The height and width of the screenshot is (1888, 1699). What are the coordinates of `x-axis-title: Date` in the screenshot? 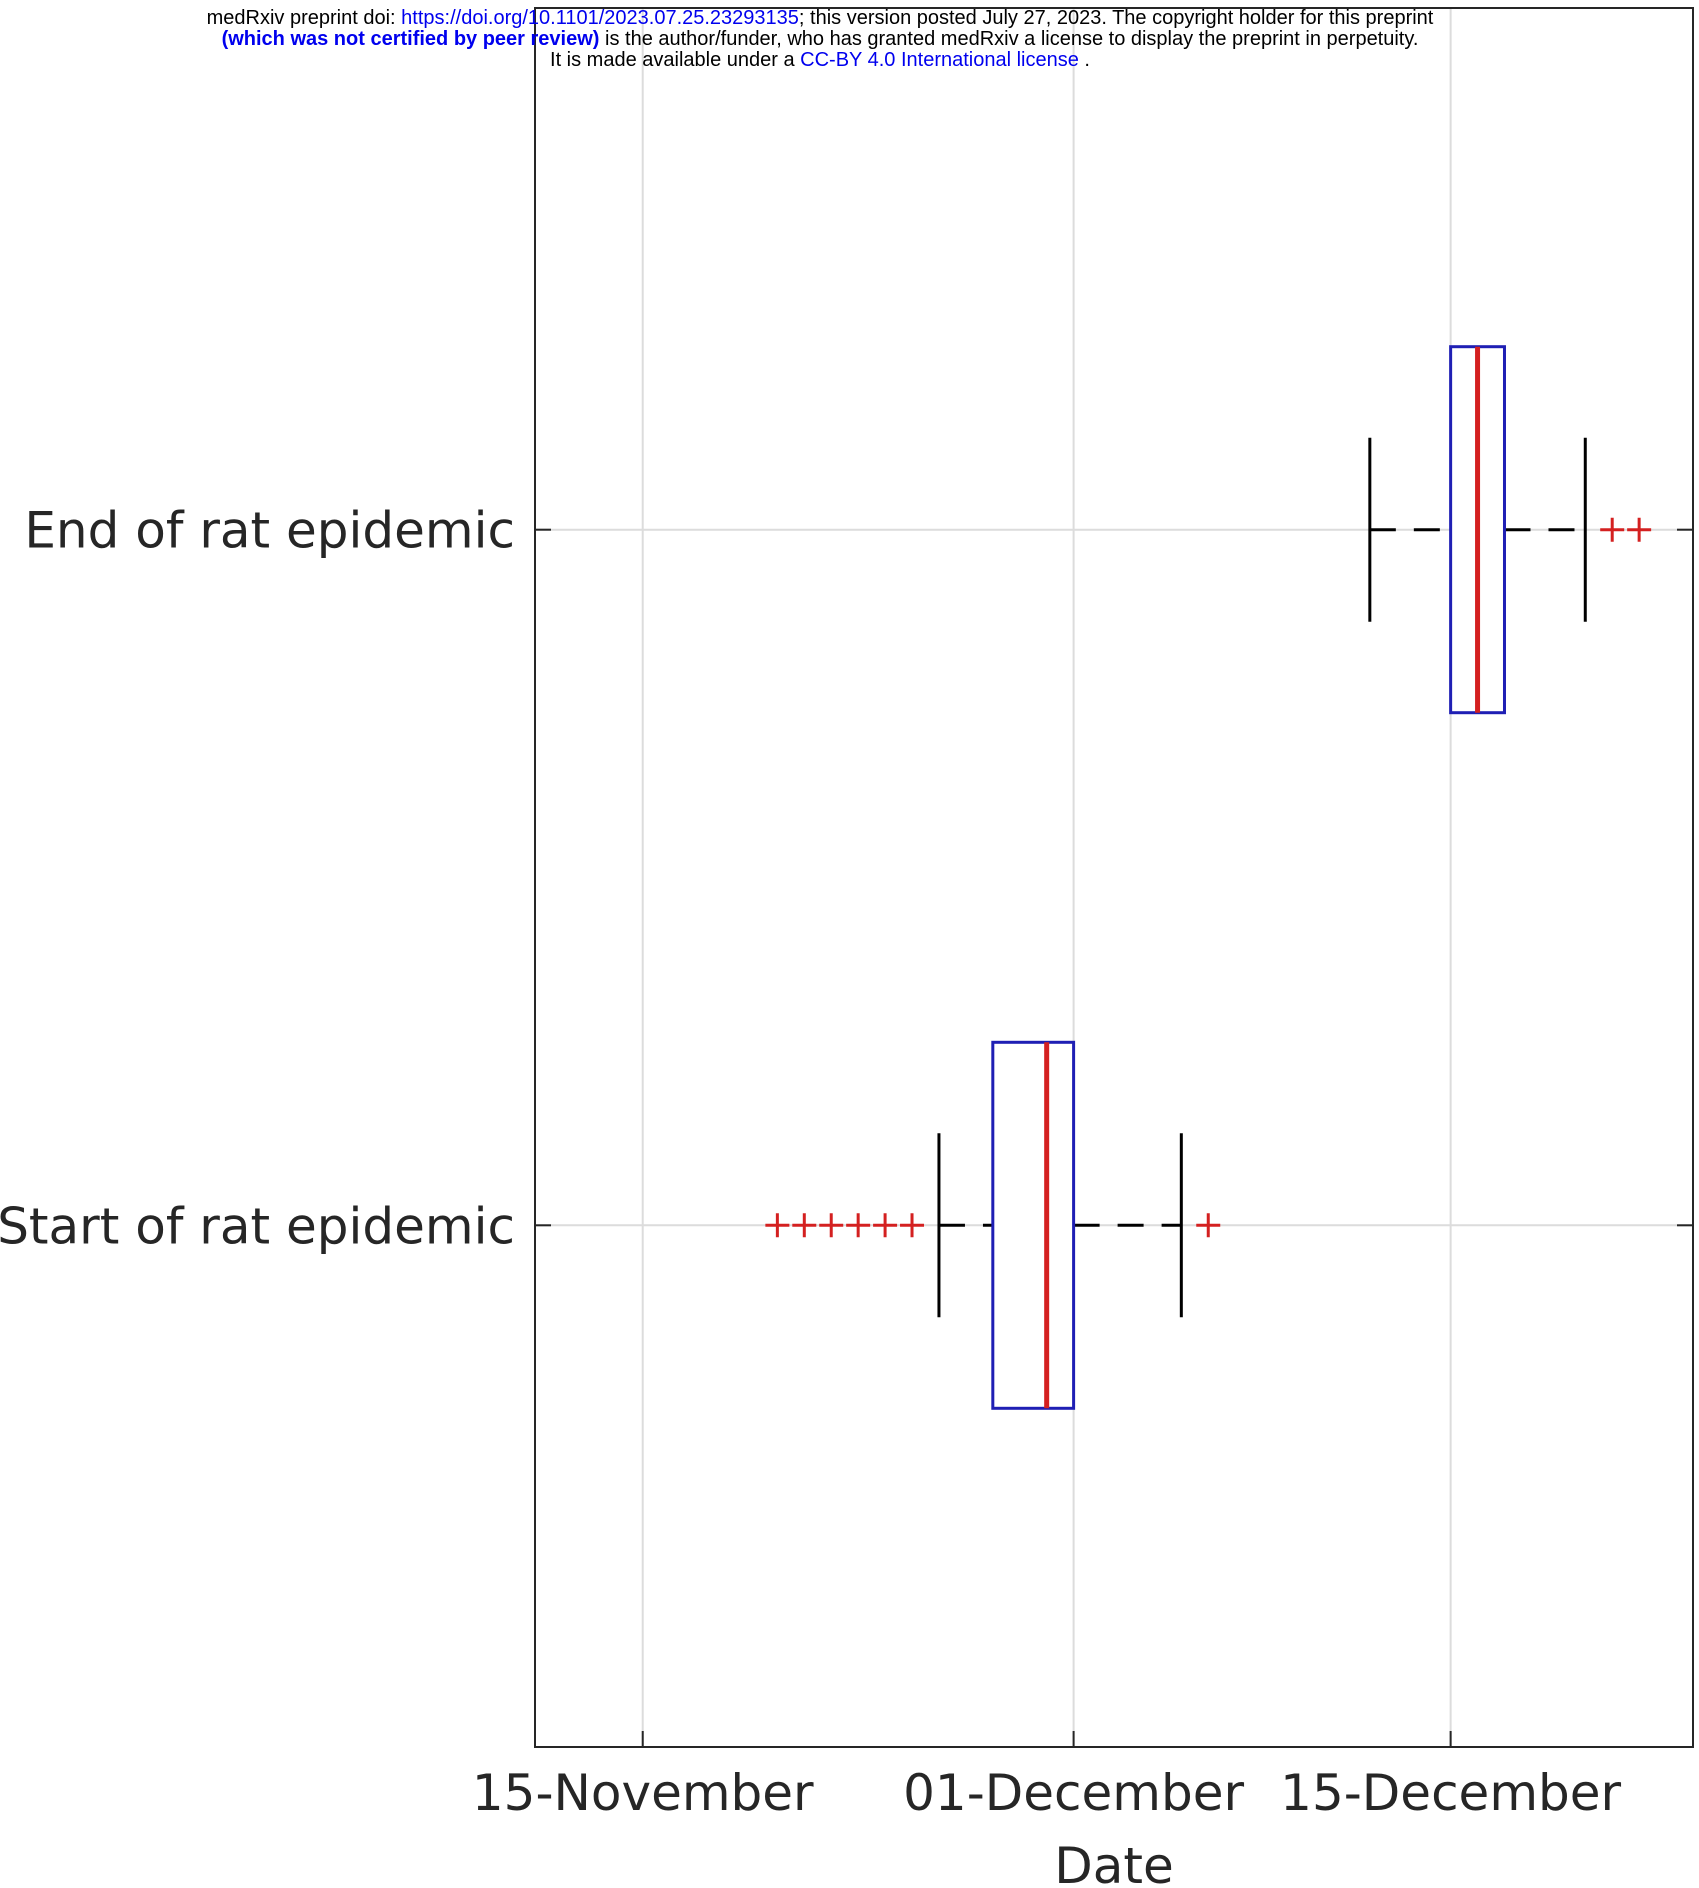 It's located at (1114, 1862).